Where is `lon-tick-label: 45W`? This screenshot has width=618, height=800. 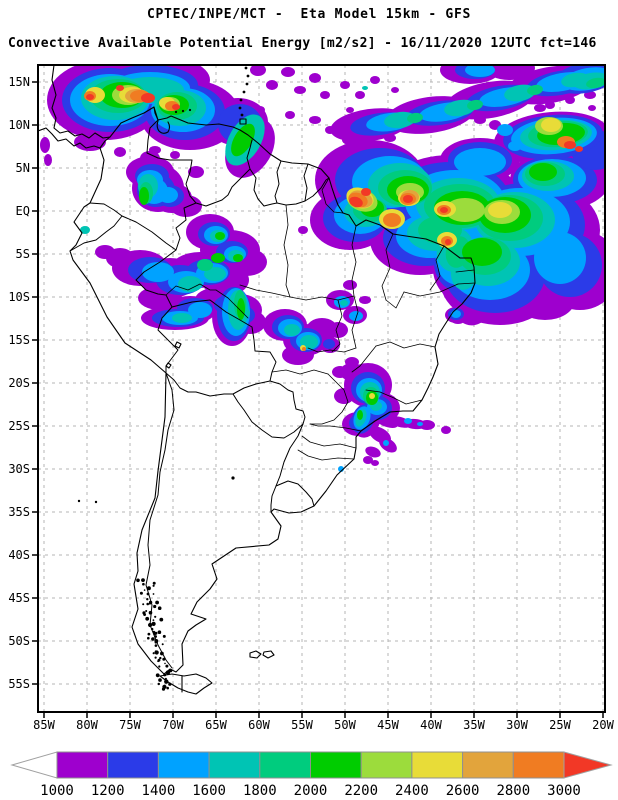 lon-tick-label: 45W is located at coordinates (388, 725).